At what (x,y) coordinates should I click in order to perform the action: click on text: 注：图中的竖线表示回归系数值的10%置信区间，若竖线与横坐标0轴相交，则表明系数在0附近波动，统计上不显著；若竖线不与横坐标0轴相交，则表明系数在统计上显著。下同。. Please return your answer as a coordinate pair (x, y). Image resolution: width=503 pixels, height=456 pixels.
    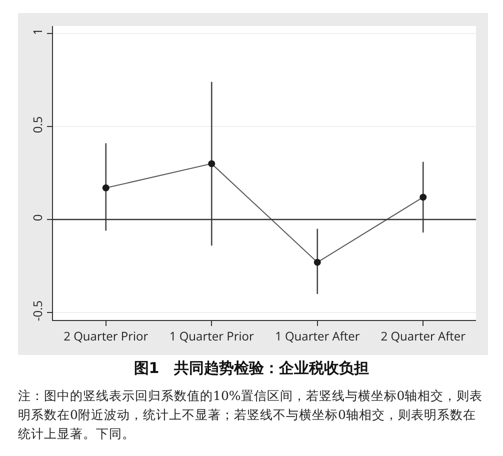
    Looking at the image, I should click on (250, 415).